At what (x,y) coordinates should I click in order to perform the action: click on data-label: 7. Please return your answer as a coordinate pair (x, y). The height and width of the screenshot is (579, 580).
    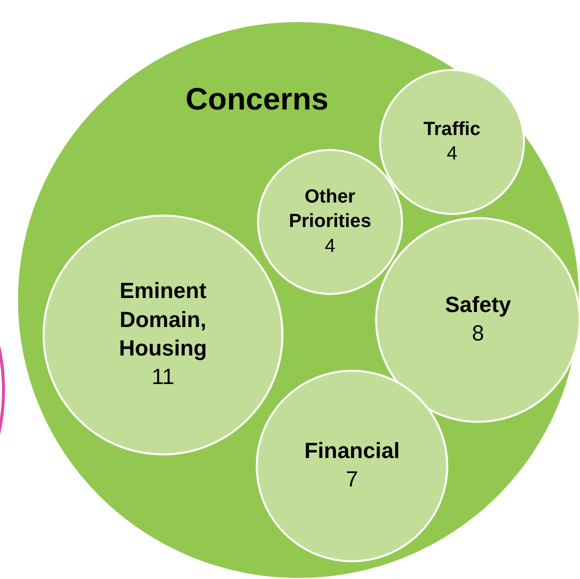
    Looking at the image, I should click on (352, 479).